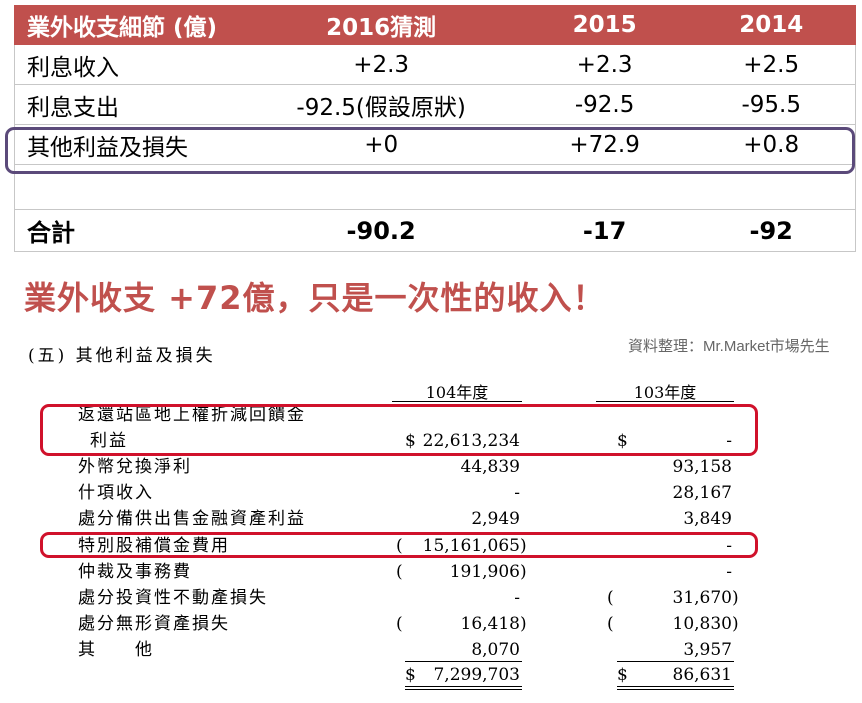 The image size is (862, 703). What do you see at coordinates (604, 64) in the screenshot?
I see `cell-2015: +2.3` at bounding box center [604, 64].